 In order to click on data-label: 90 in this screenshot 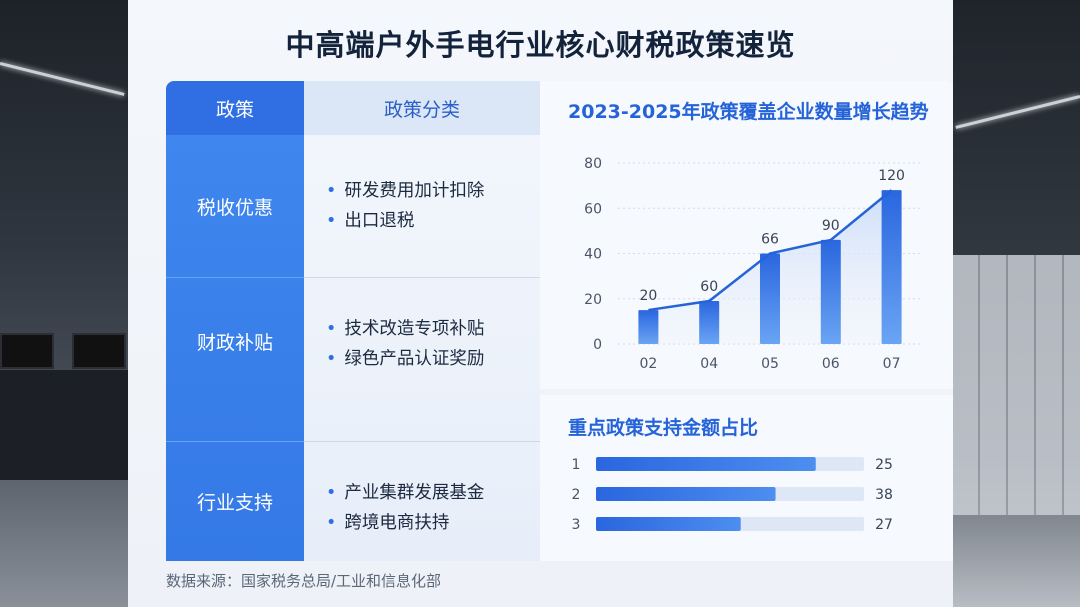, I will do `click(831, 226)`.